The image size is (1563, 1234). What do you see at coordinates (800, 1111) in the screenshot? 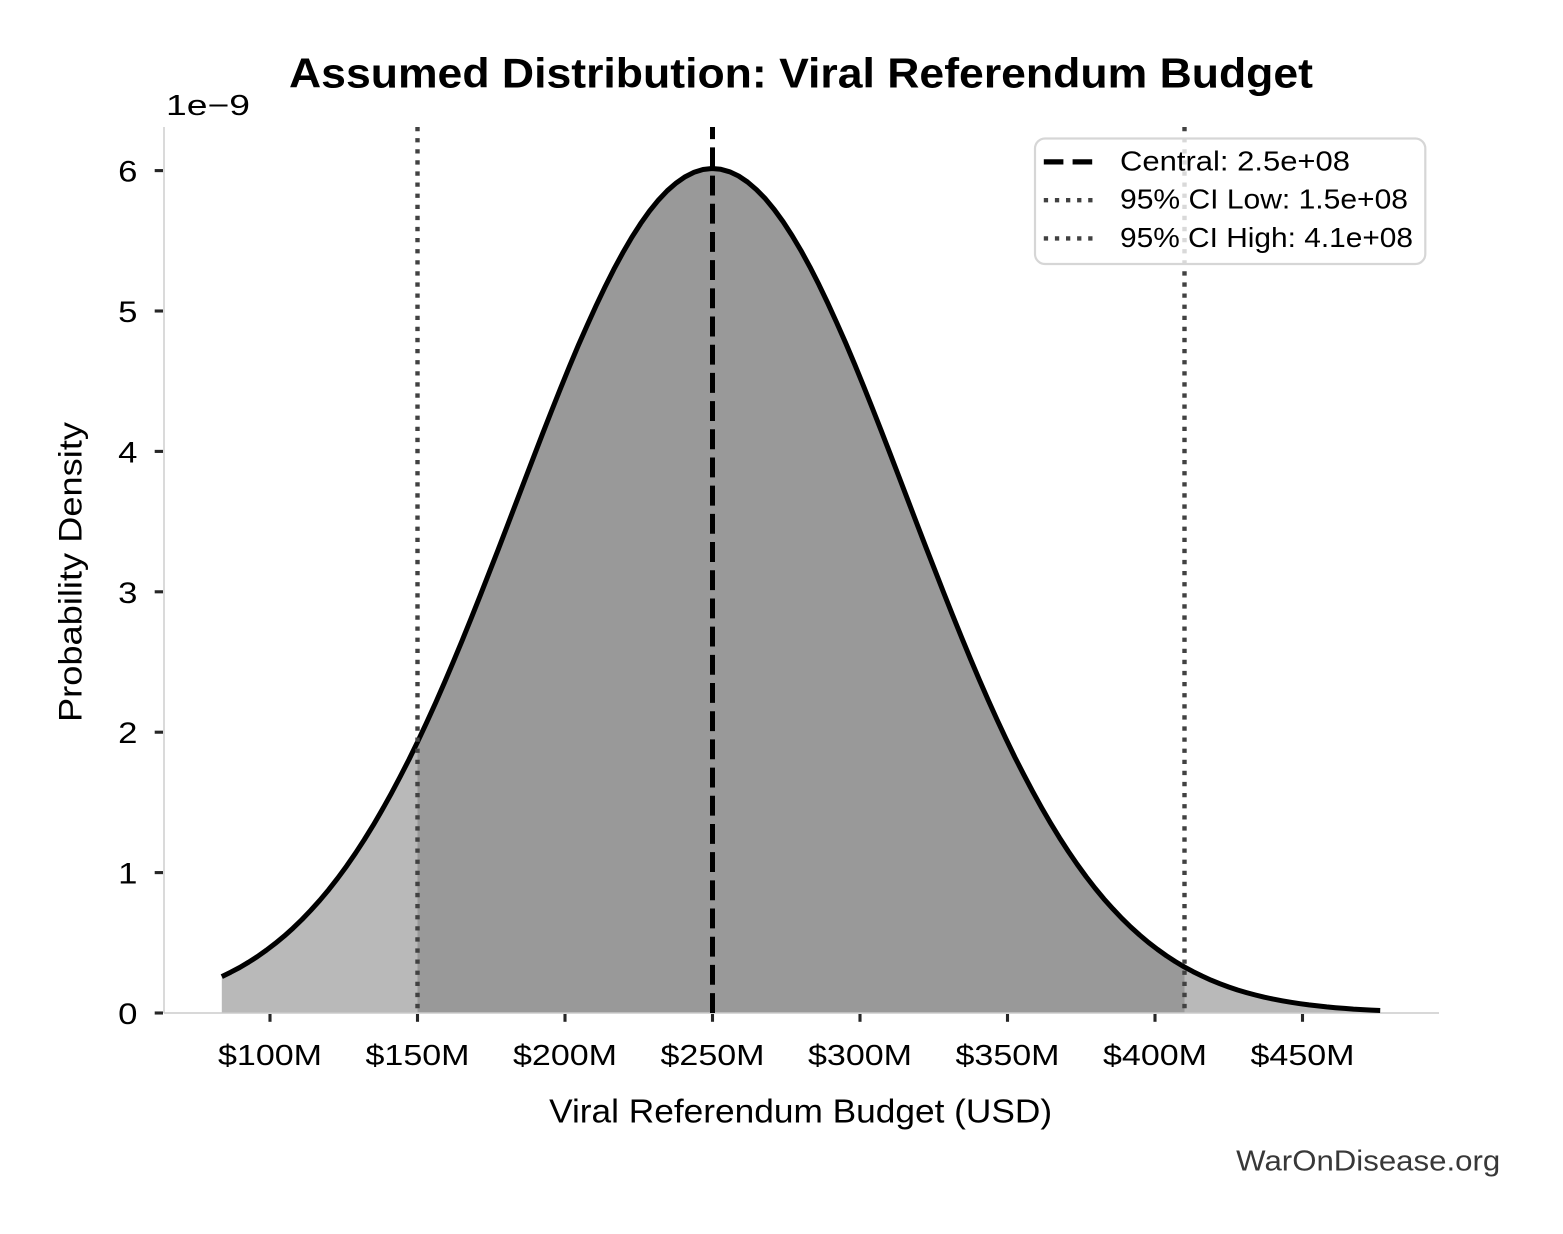
I see `svg-text: Viral Referendum Budget (USD)` at bounding box center [800, 1111].